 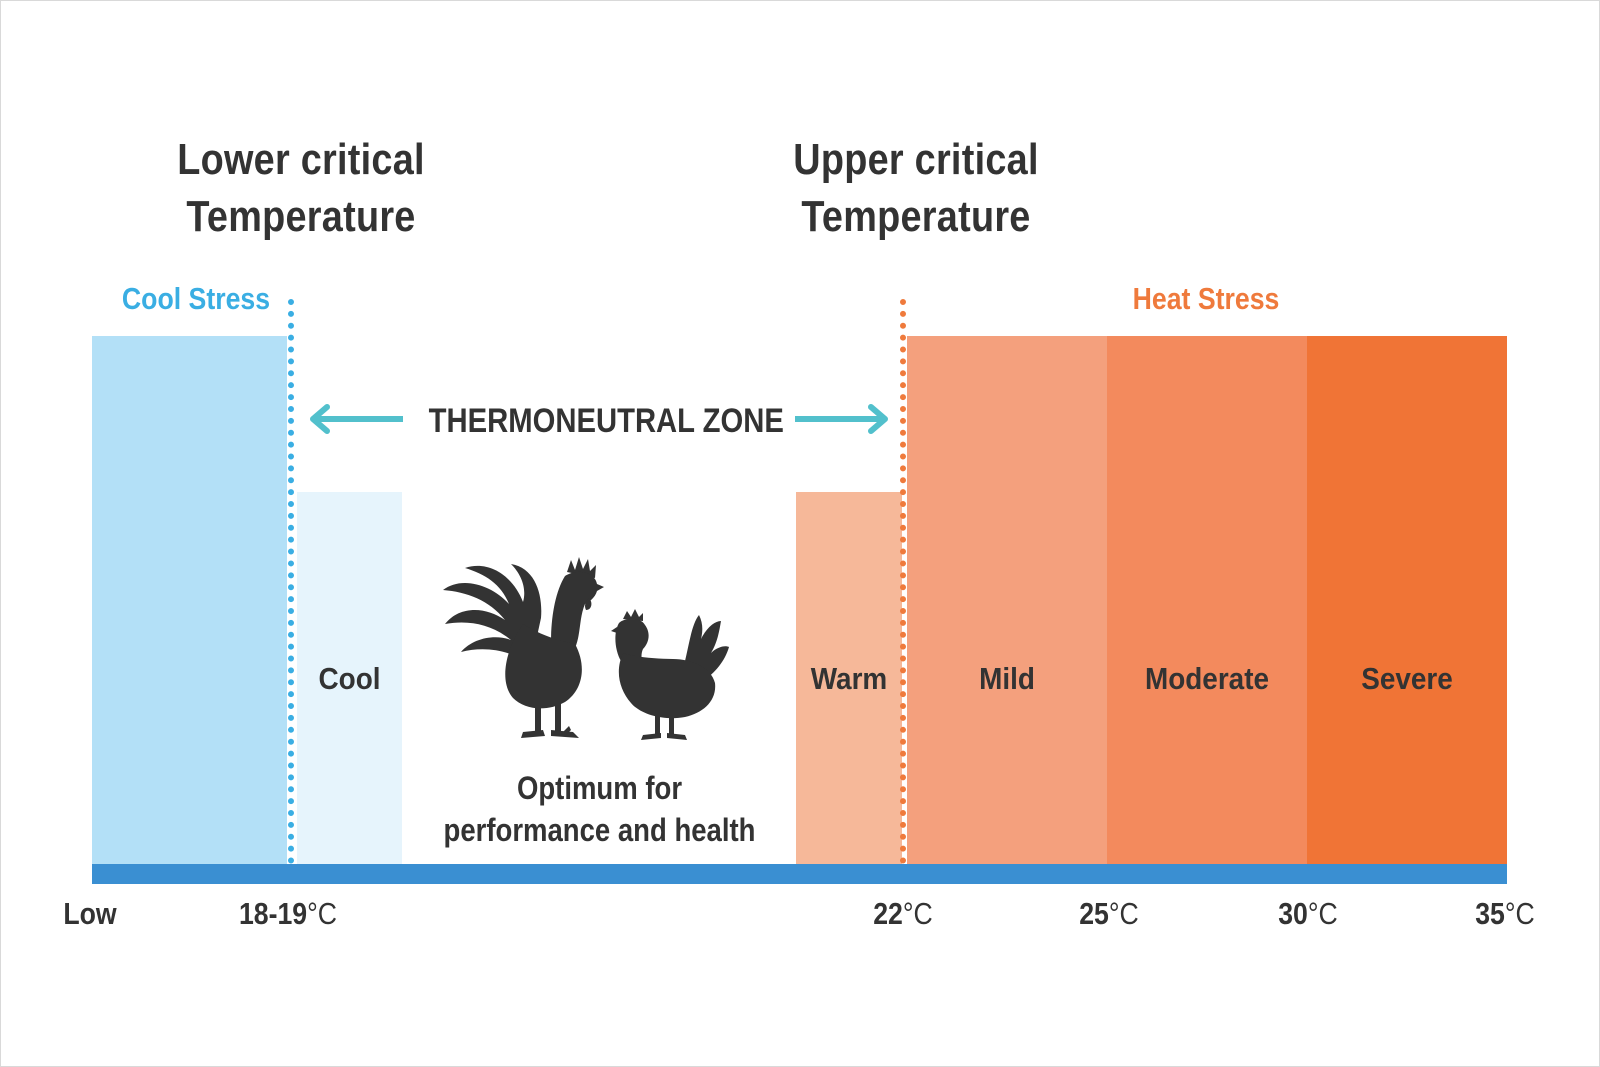 What do you see at coordinates (600, 809) in the screenshot?
I see `optimum-text: Optimum for performance and health` at bounding box center [600, 809].